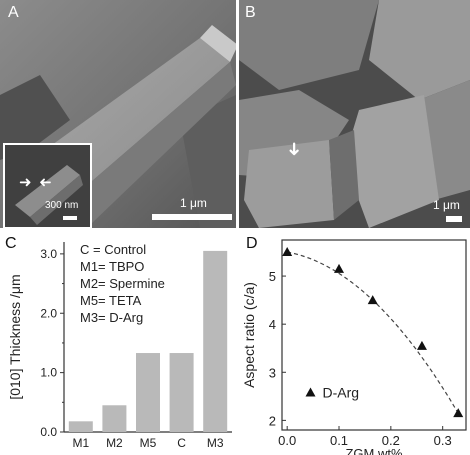 The image size is (470, 455). Describe the element at coordinates (80, 443) in the screenshot. I see `c-x-tick-label: M1` at that location.